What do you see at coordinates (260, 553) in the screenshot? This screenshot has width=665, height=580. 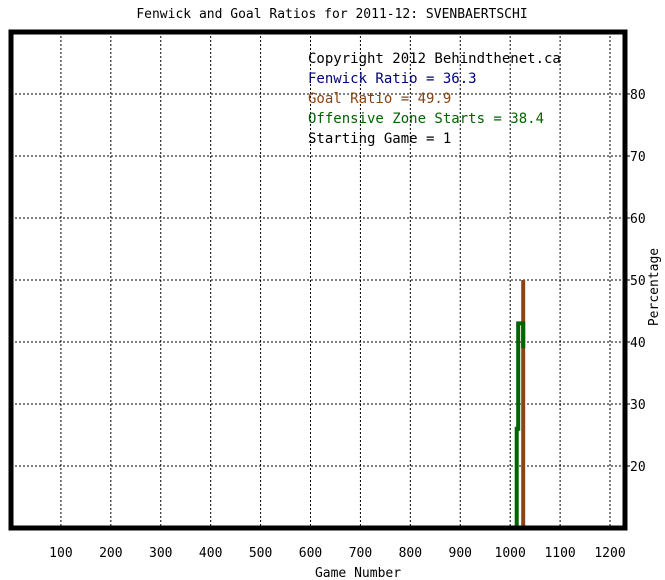 I see `x-tick-label: 500` at bounding box center [260, 553].